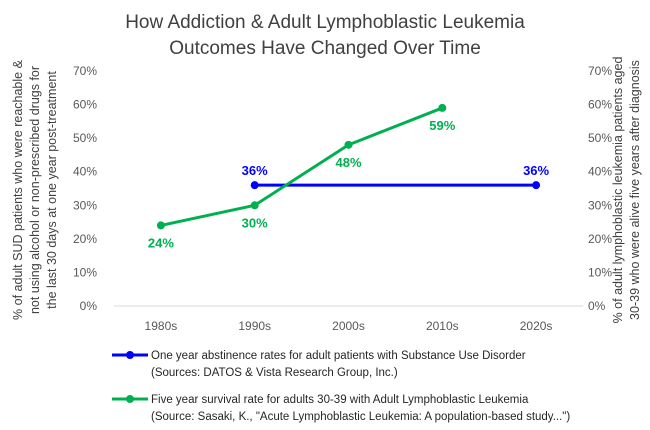 This screenshot has height=430, width=650. What do you see at coordinates (85, 71) in the screenshot?
I see `y-tick-label: 70%` at bounding box center [85, 71].